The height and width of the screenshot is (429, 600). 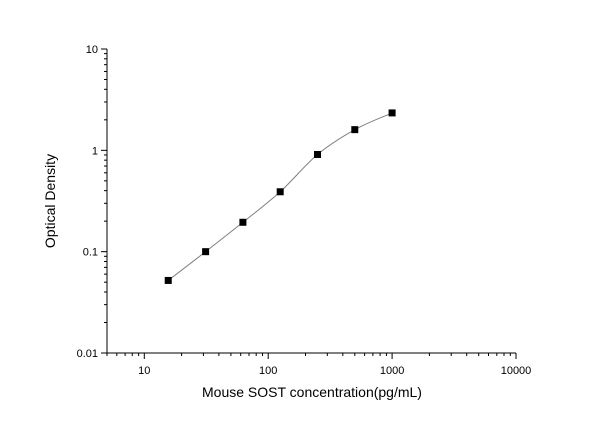 I want to click on fit-curve, so click(x=280, y=196).